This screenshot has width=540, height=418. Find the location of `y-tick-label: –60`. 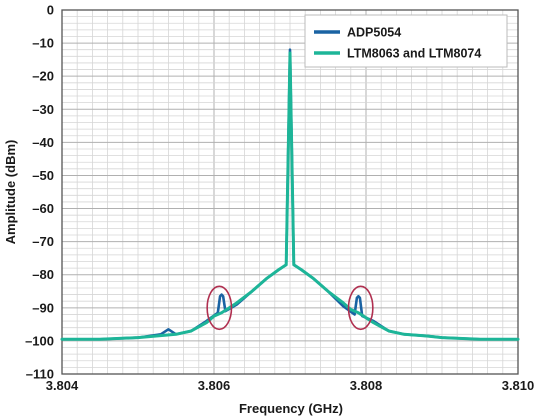

y-tick-label: –60 is located at coordinates (43, 208).